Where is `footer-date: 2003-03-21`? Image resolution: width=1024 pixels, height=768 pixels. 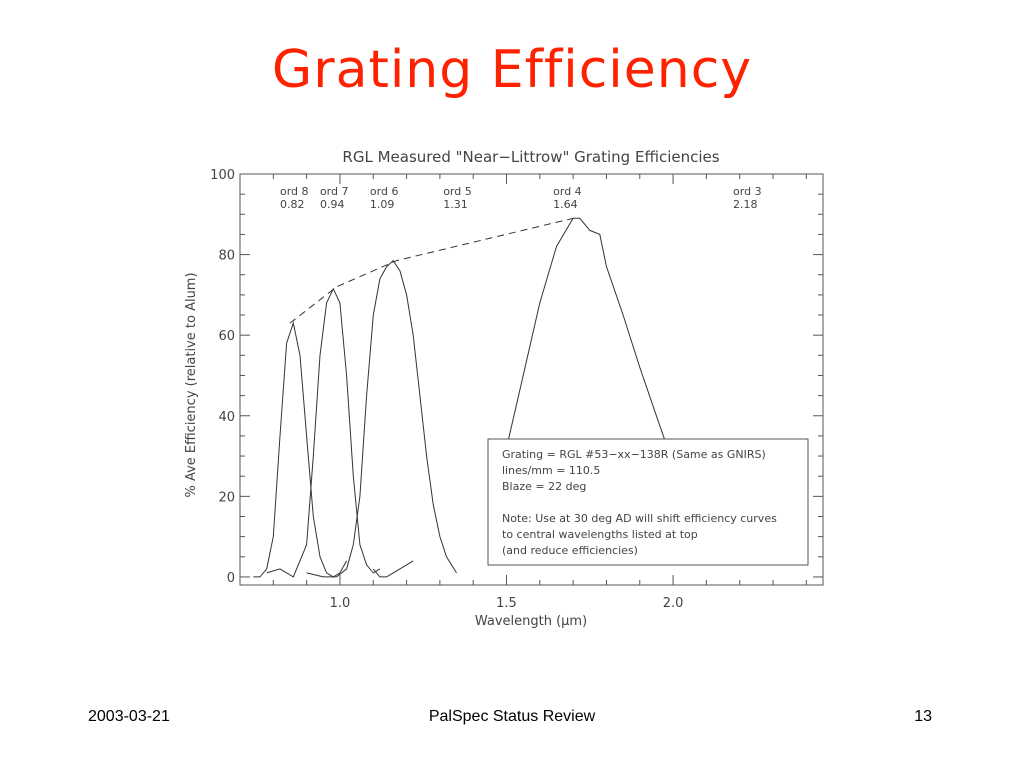
footer-date: 2003-03-21 is located at coordinates (129, 716).